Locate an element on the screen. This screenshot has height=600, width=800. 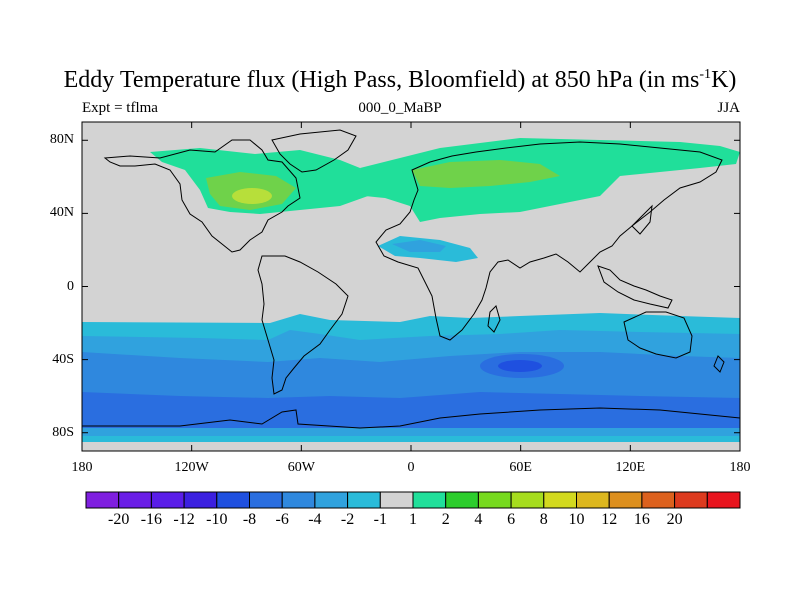
colorbar-label: -16 is located at coordinates (151, 519).